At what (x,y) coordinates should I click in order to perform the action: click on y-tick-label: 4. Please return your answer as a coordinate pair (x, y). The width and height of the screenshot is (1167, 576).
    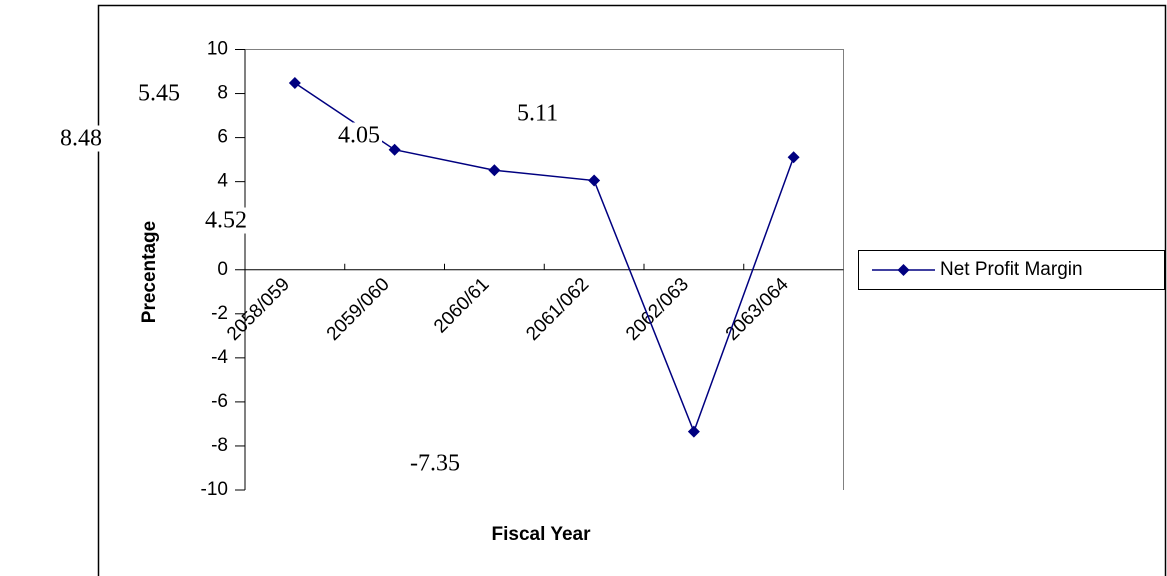
    Looking at the image, I should click on (222, 181).